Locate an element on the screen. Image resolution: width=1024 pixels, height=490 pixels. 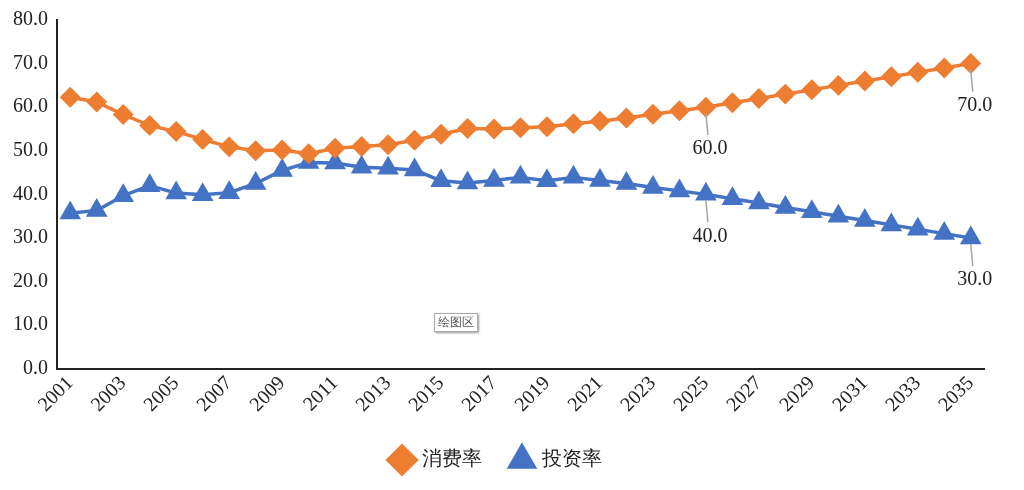
legend-label: 投资率 is located at coordinates (571, 458).